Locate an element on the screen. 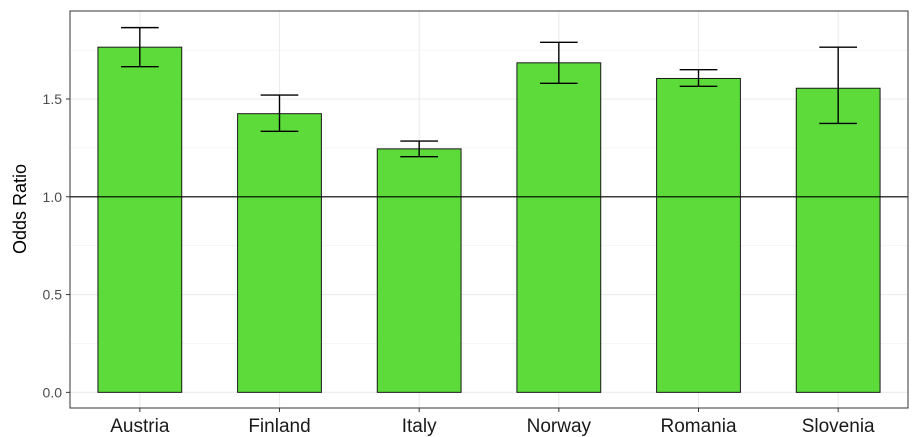 The image size is (920, 437). bar-slovenia is located at coordinates (838, 240).